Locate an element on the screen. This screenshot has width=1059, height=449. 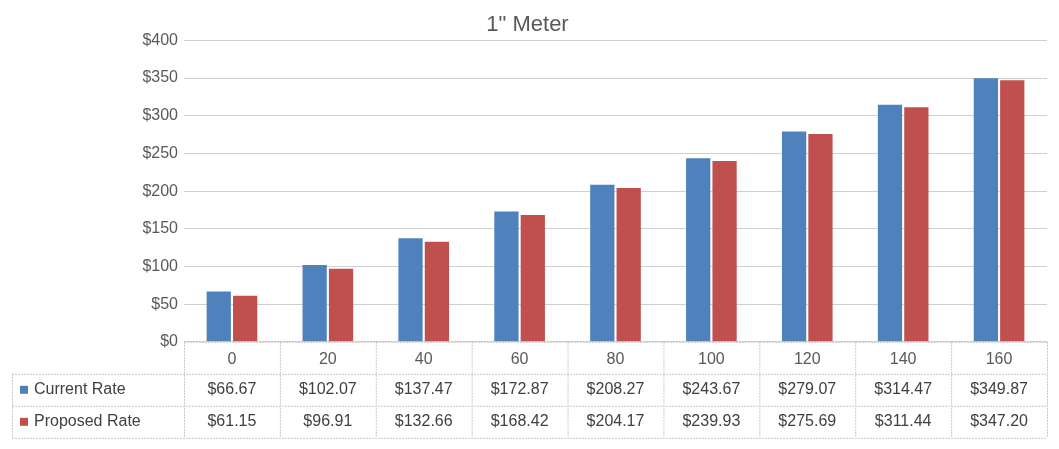
data-label: $279.07 is located at coordinates (807, 389).